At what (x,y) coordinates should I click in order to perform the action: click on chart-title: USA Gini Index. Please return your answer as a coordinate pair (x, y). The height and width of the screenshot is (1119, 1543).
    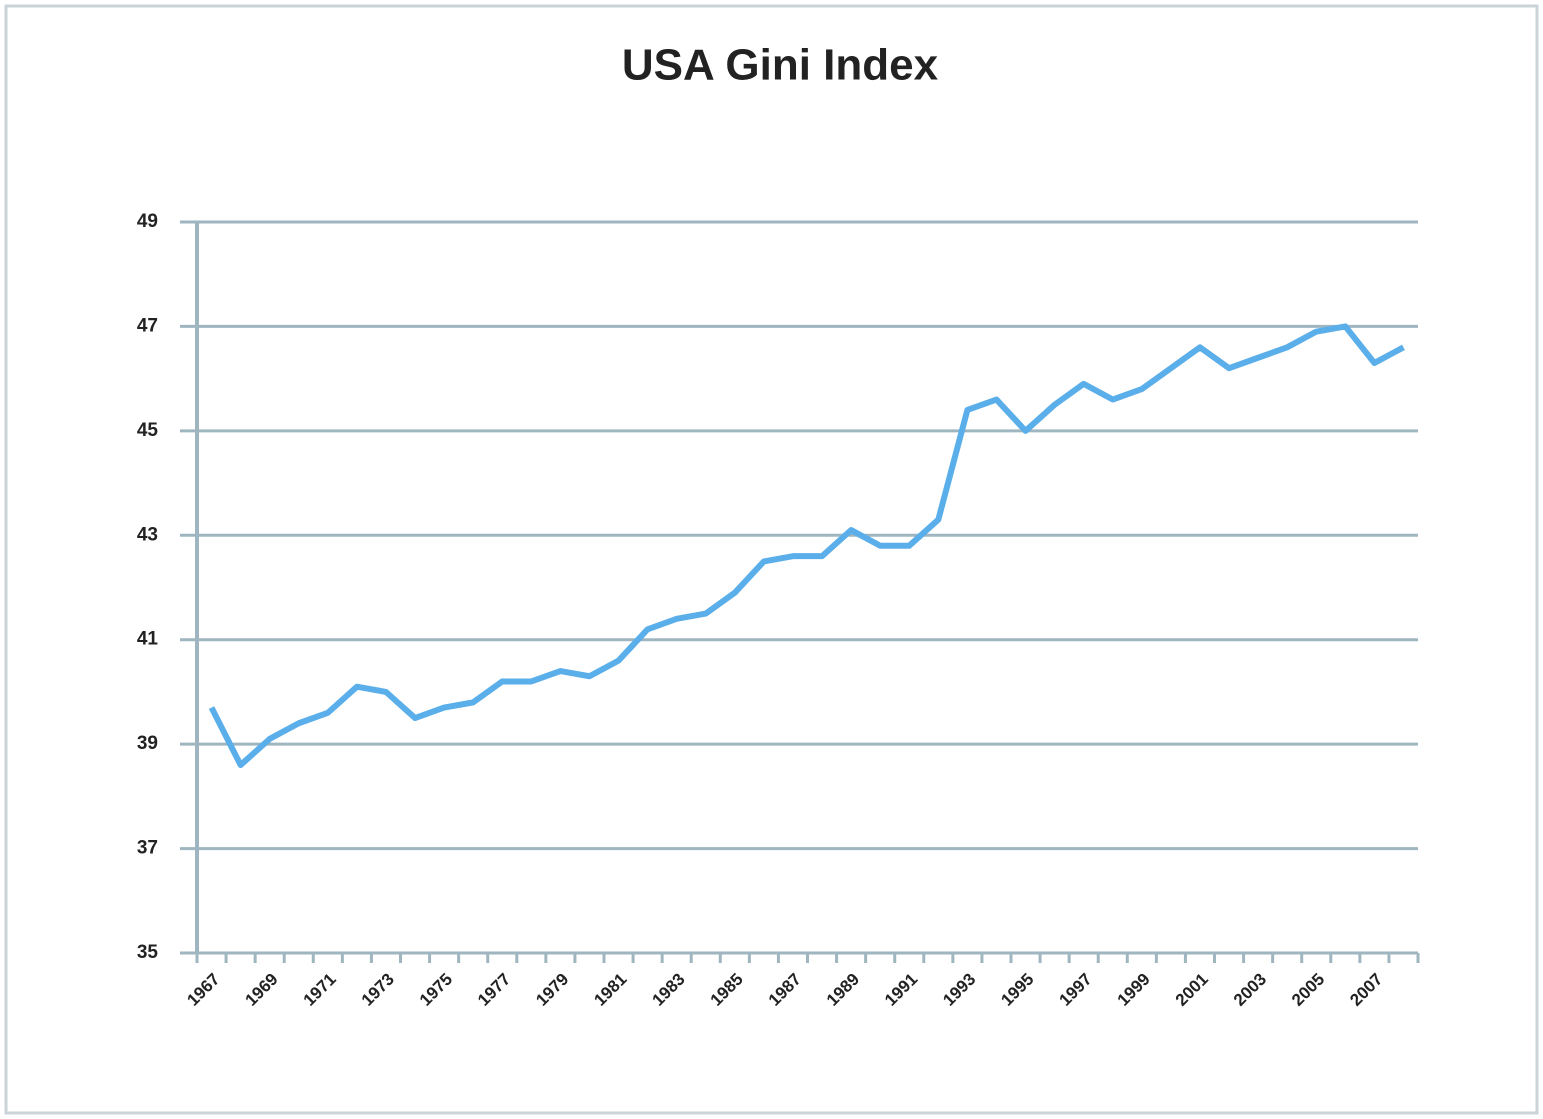
    Looking at the image, I should click on (780, 65).